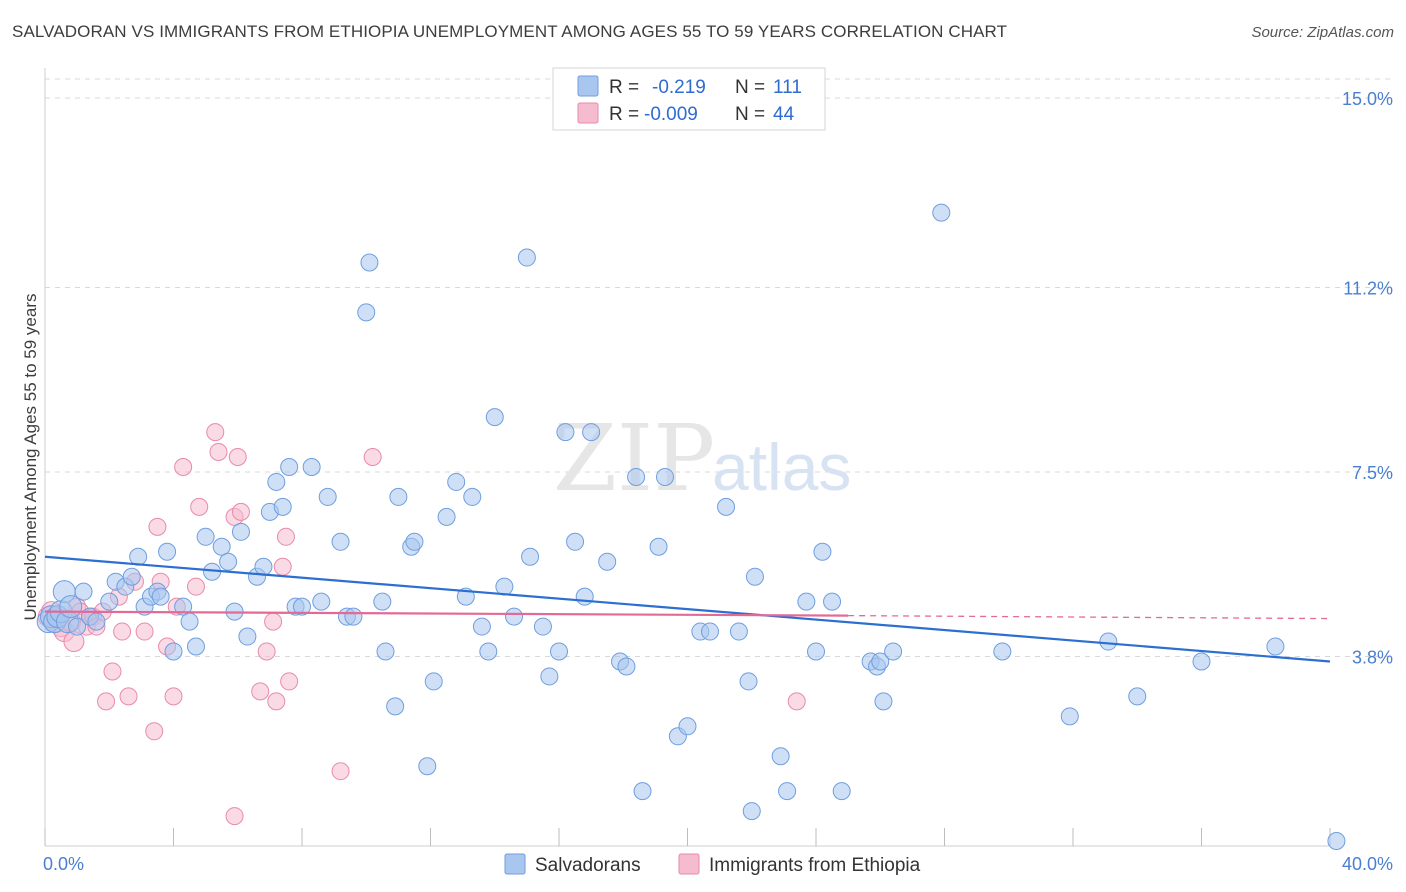  Describe the element at coordinates (679, 87) in the screenshot. I see `legend-r-value-1: -0.219` at that location.